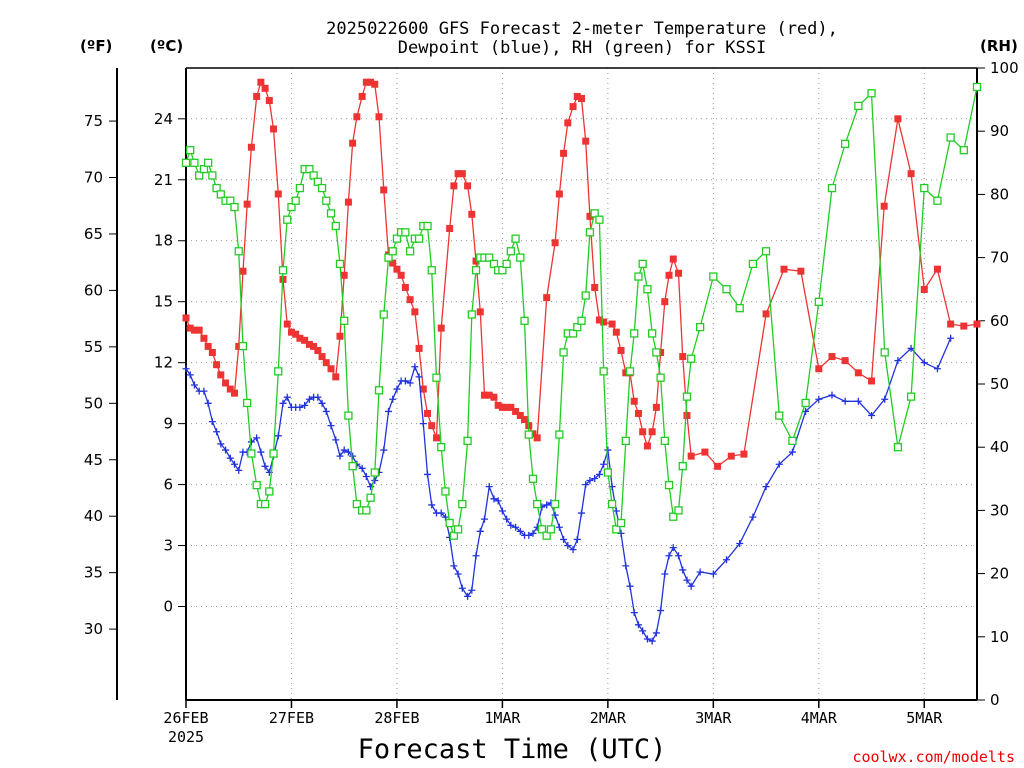 The width and height of the screenshot is (1024, 768). I want to click on x-tick-label: 5MAR, so click(924, 718).